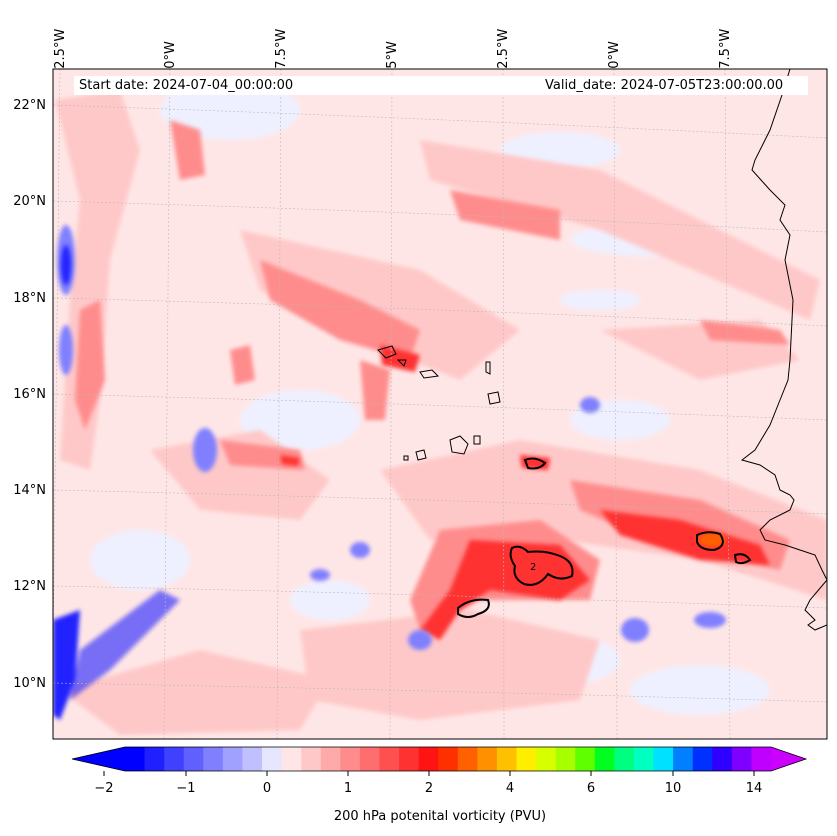 The image size is (837, 836). Describe the element at coordinates (783, 350) in the screenshot. I see `africa-coastline` at that location.